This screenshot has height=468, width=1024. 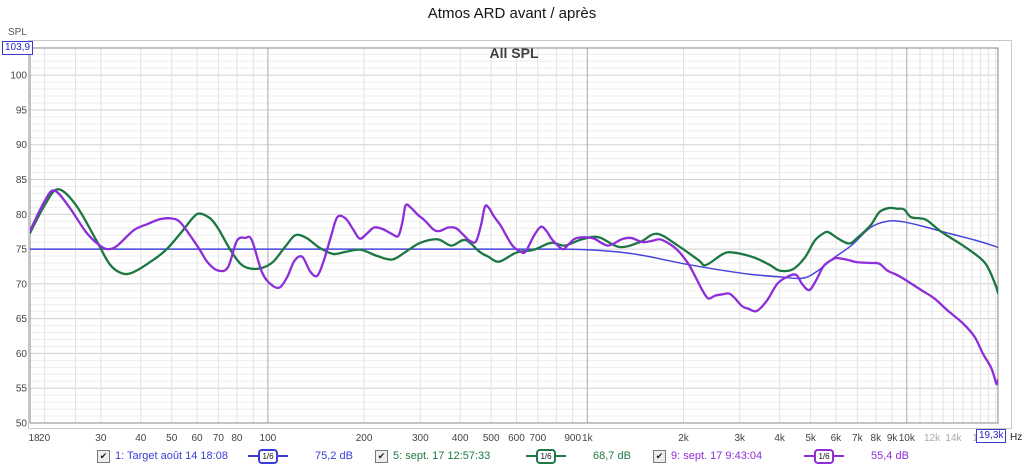 What do you see at coordinates (17, 32) in the screenshot?
I see `y-axis-title: SPL` at bounding box center [17, 32].